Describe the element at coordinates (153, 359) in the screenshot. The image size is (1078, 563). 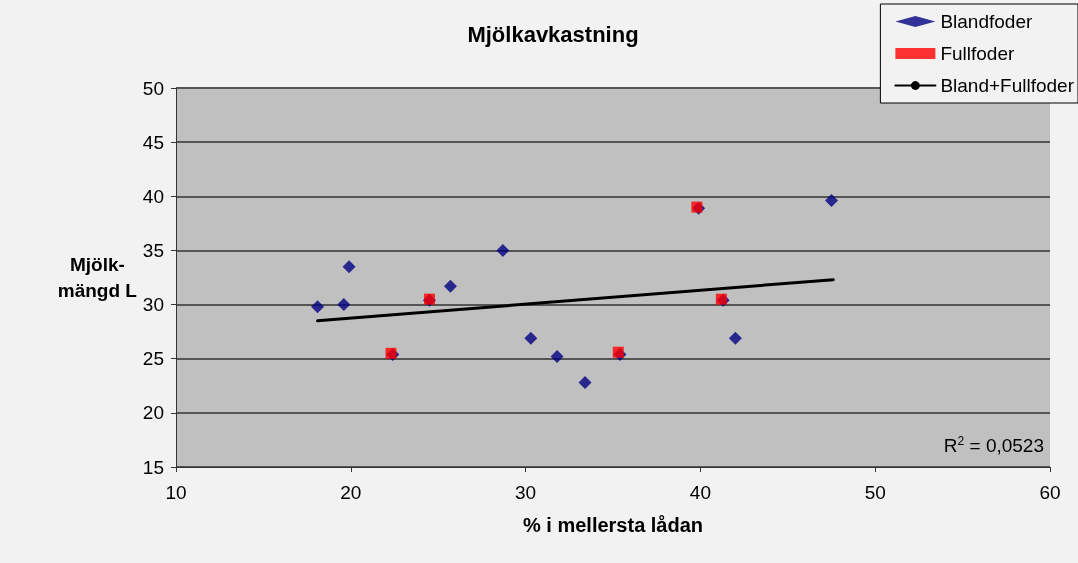
I see `y-tick-label: 25` at that location.